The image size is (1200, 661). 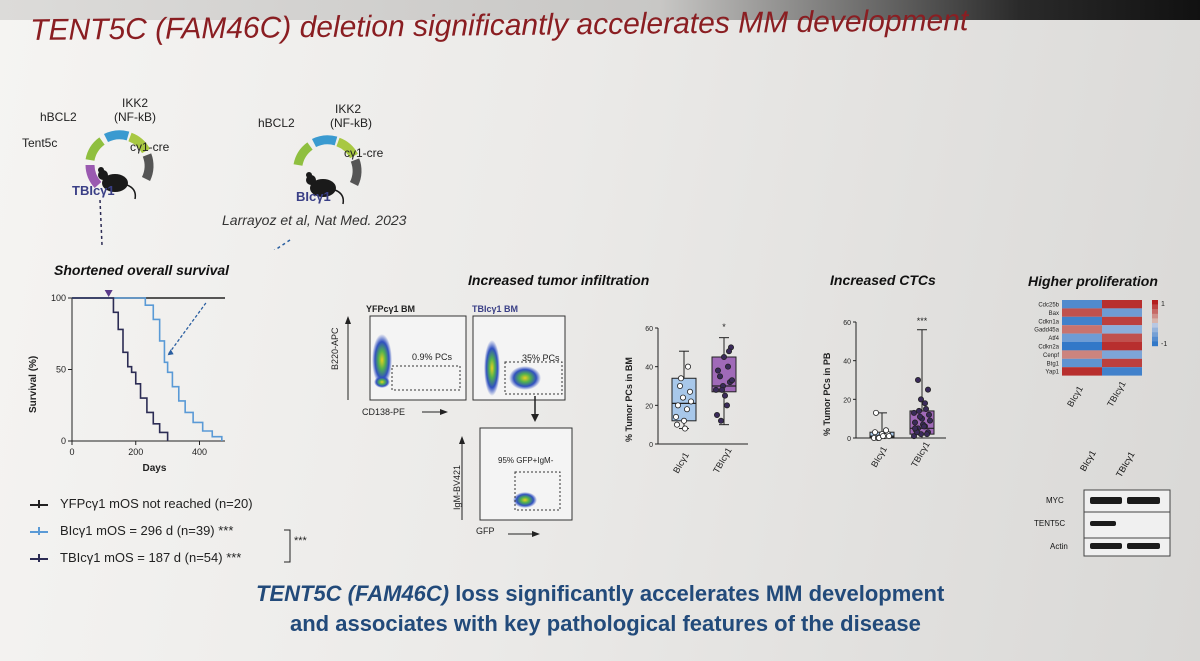 I want to click on legend-bi: BIcγ1 mOS = 296 d (n=39) ***, so click(x=131, y=530).